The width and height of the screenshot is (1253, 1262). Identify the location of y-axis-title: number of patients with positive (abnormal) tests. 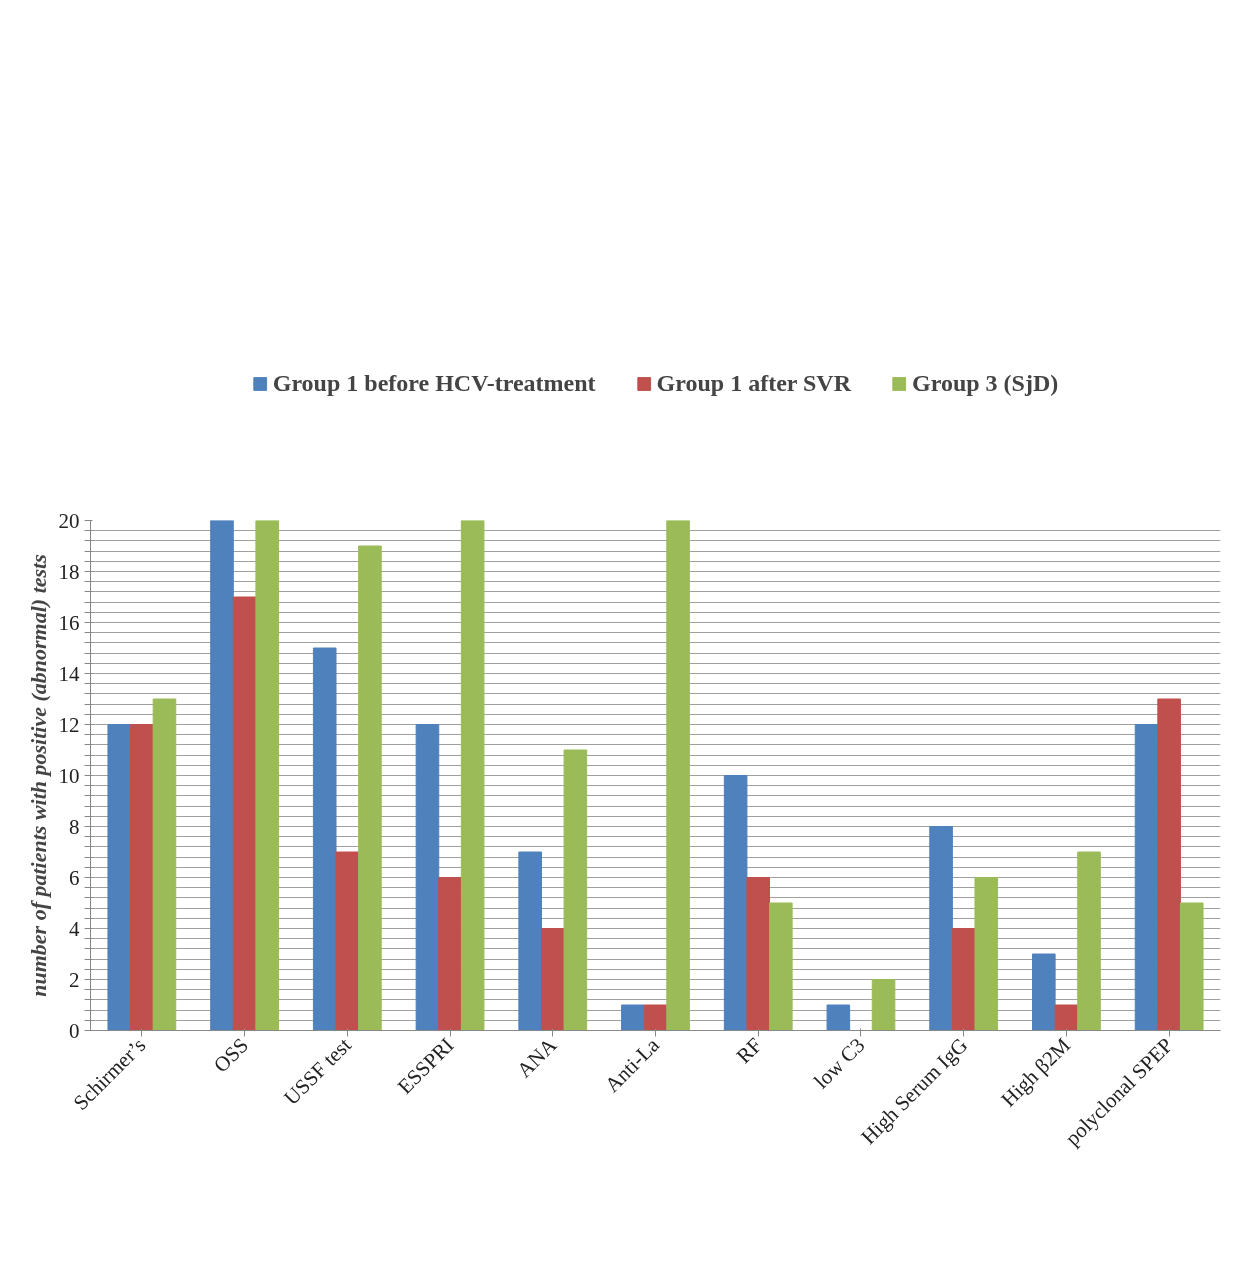
(38, 775).